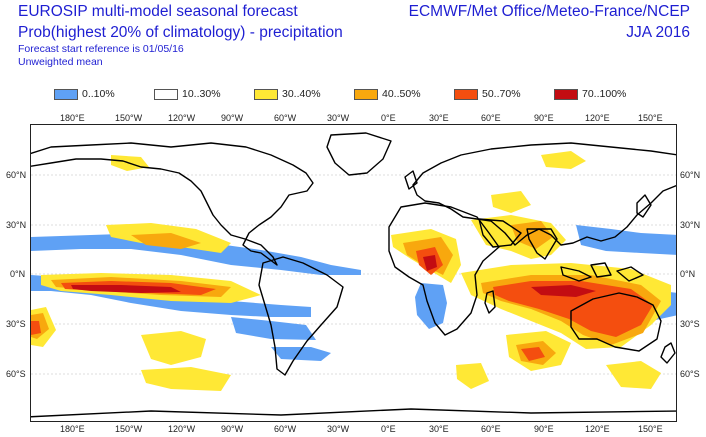 This screenshot has width=706, height=437. What do you see at coordinates (411, 180) in the screenshot?
I see `uk-outline` at bounding box center [411, 180].